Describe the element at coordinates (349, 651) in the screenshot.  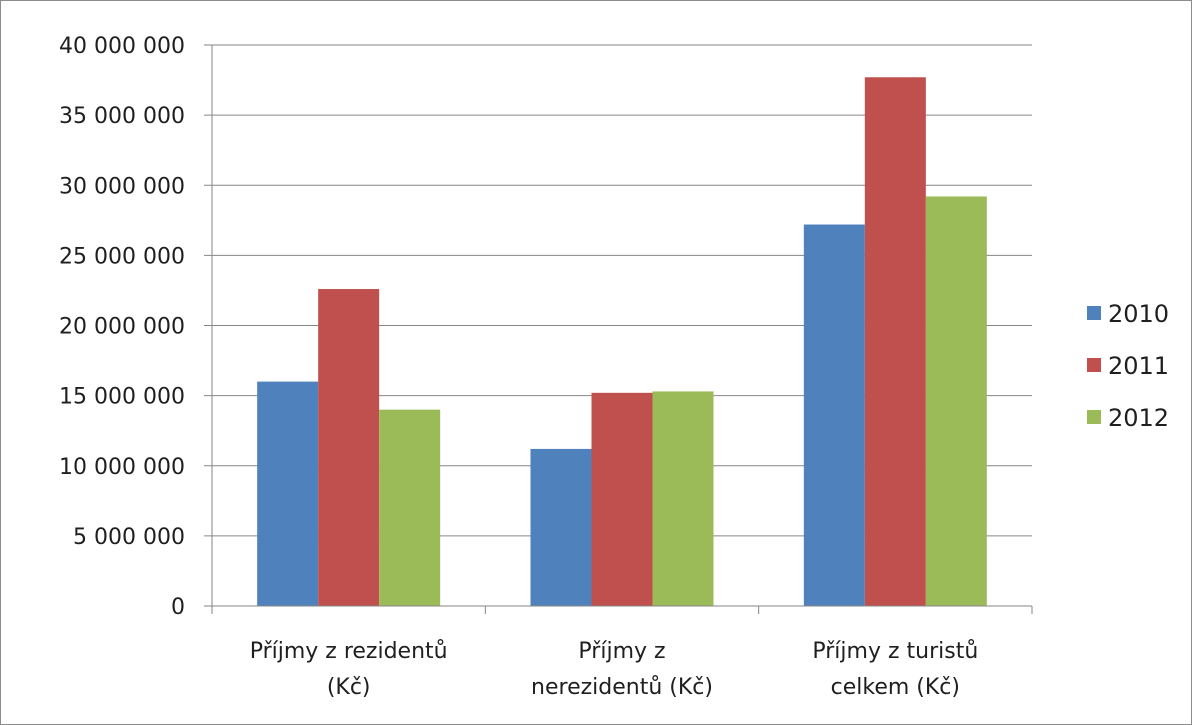
I see `category-label: Příjmy z rezidentů` at that location.